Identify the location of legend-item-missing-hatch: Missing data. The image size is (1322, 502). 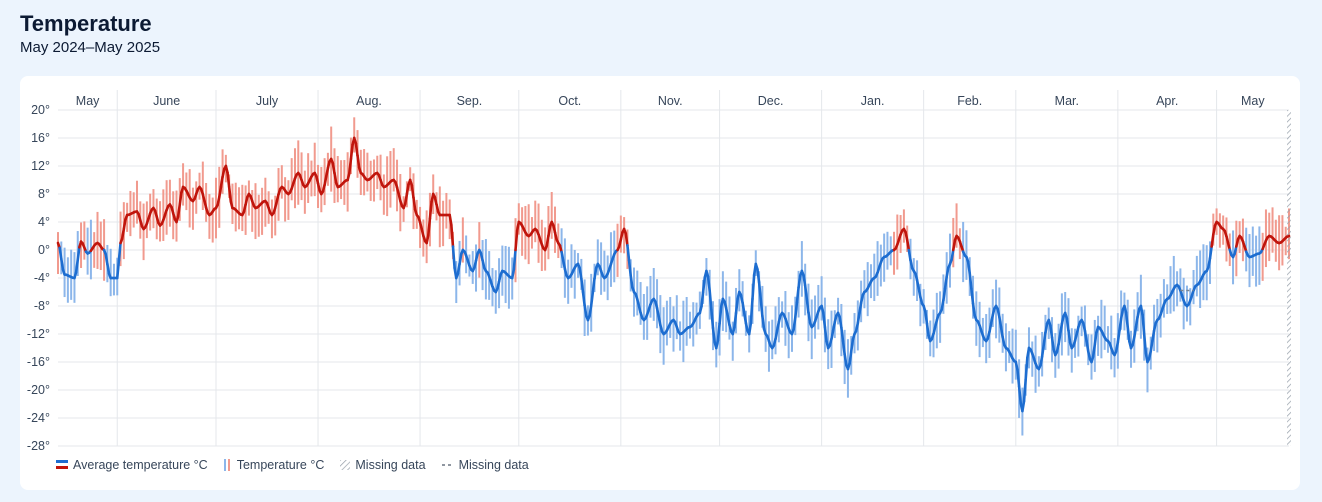
(383, 465).